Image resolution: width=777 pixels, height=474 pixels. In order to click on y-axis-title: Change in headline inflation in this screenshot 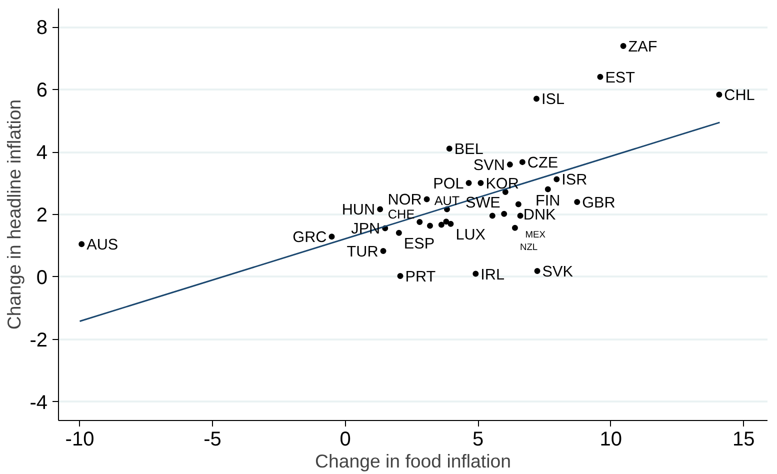, I will do `click(14, 214)`.